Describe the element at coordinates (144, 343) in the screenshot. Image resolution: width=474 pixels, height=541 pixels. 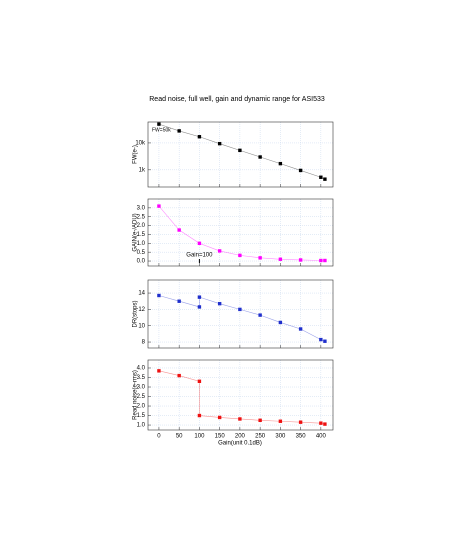
I see `y-tick-label: 8` at that location.